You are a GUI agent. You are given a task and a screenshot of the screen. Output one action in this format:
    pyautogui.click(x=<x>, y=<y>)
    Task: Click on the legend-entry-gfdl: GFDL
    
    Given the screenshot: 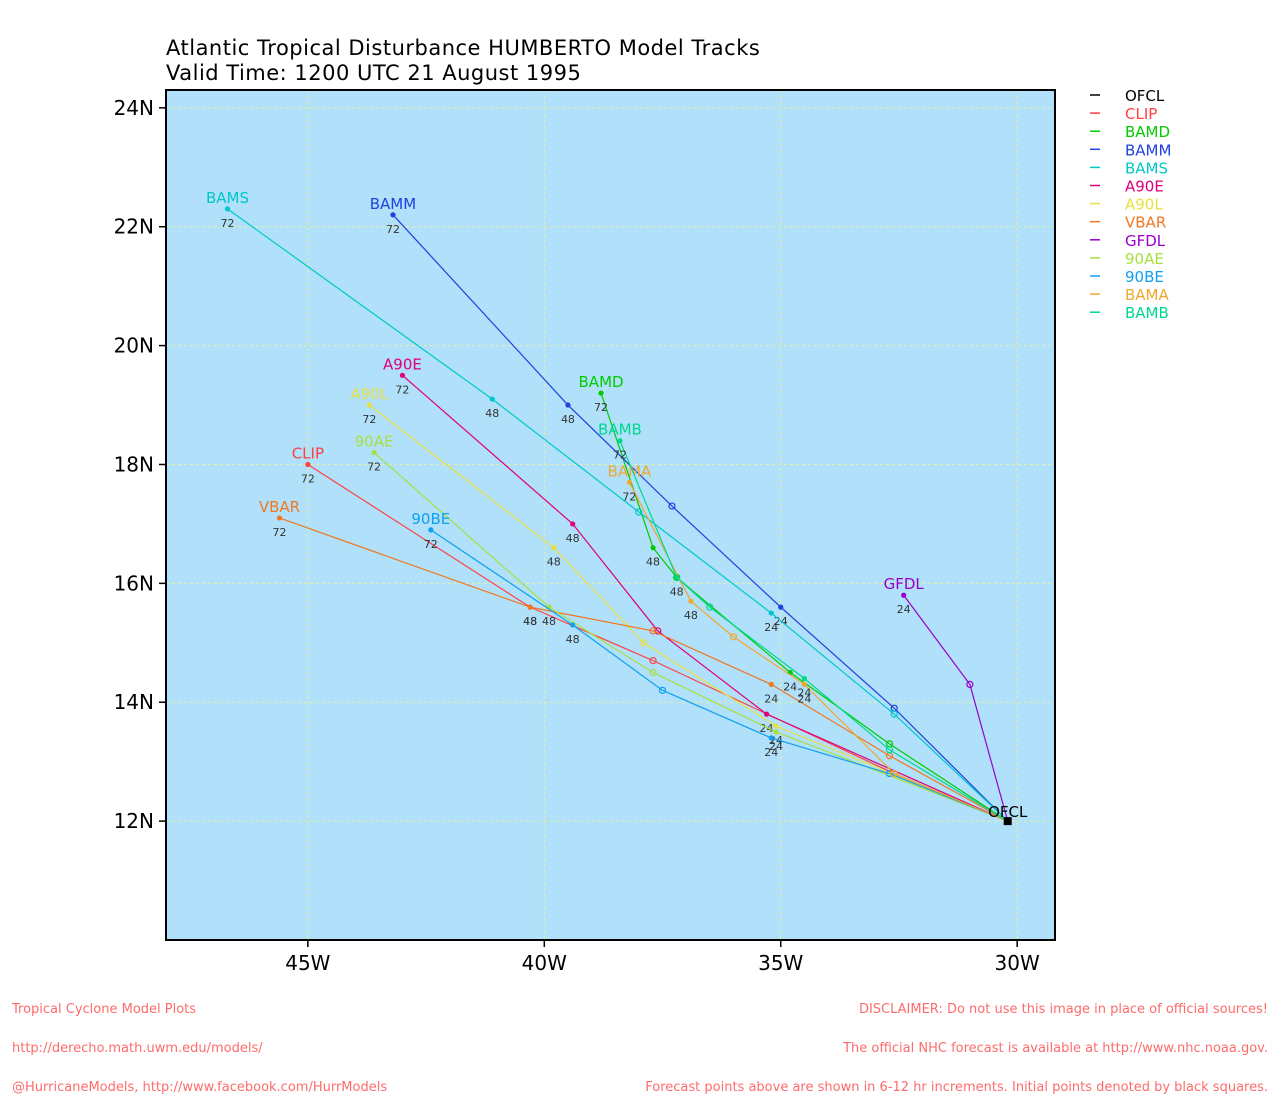 What is the action you would take?
    pyautogui.click(x=1145, y=241)
    